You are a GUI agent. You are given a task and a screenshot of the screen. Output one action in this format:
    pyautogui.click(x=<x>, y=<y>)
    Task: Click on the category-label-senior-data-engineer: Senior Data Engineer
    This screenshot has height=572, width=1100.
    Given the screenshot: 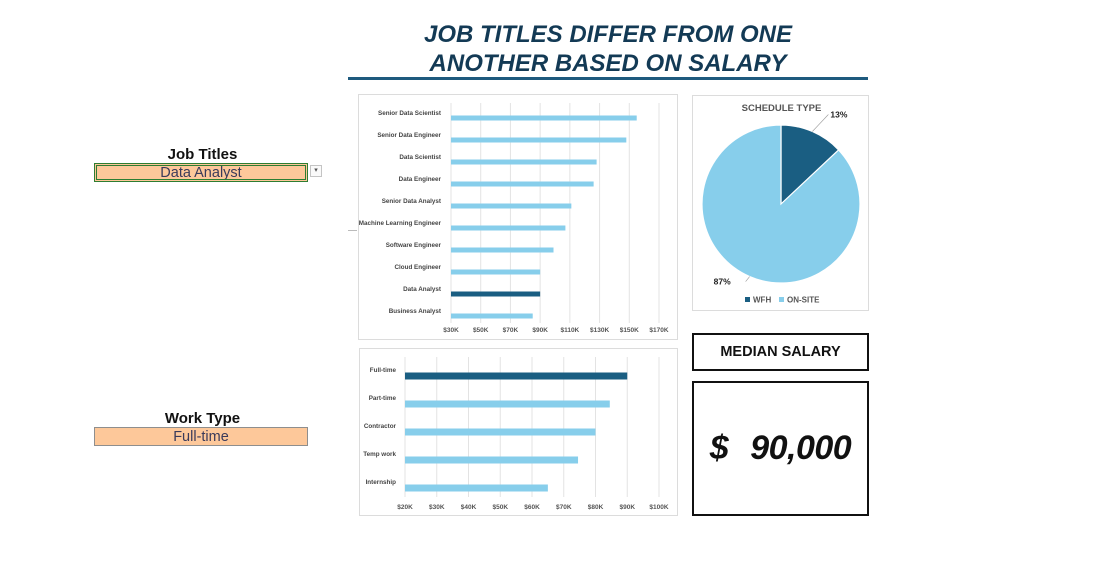 What is the action you would take?
    pyautogui.click(x=409, y=135)
    